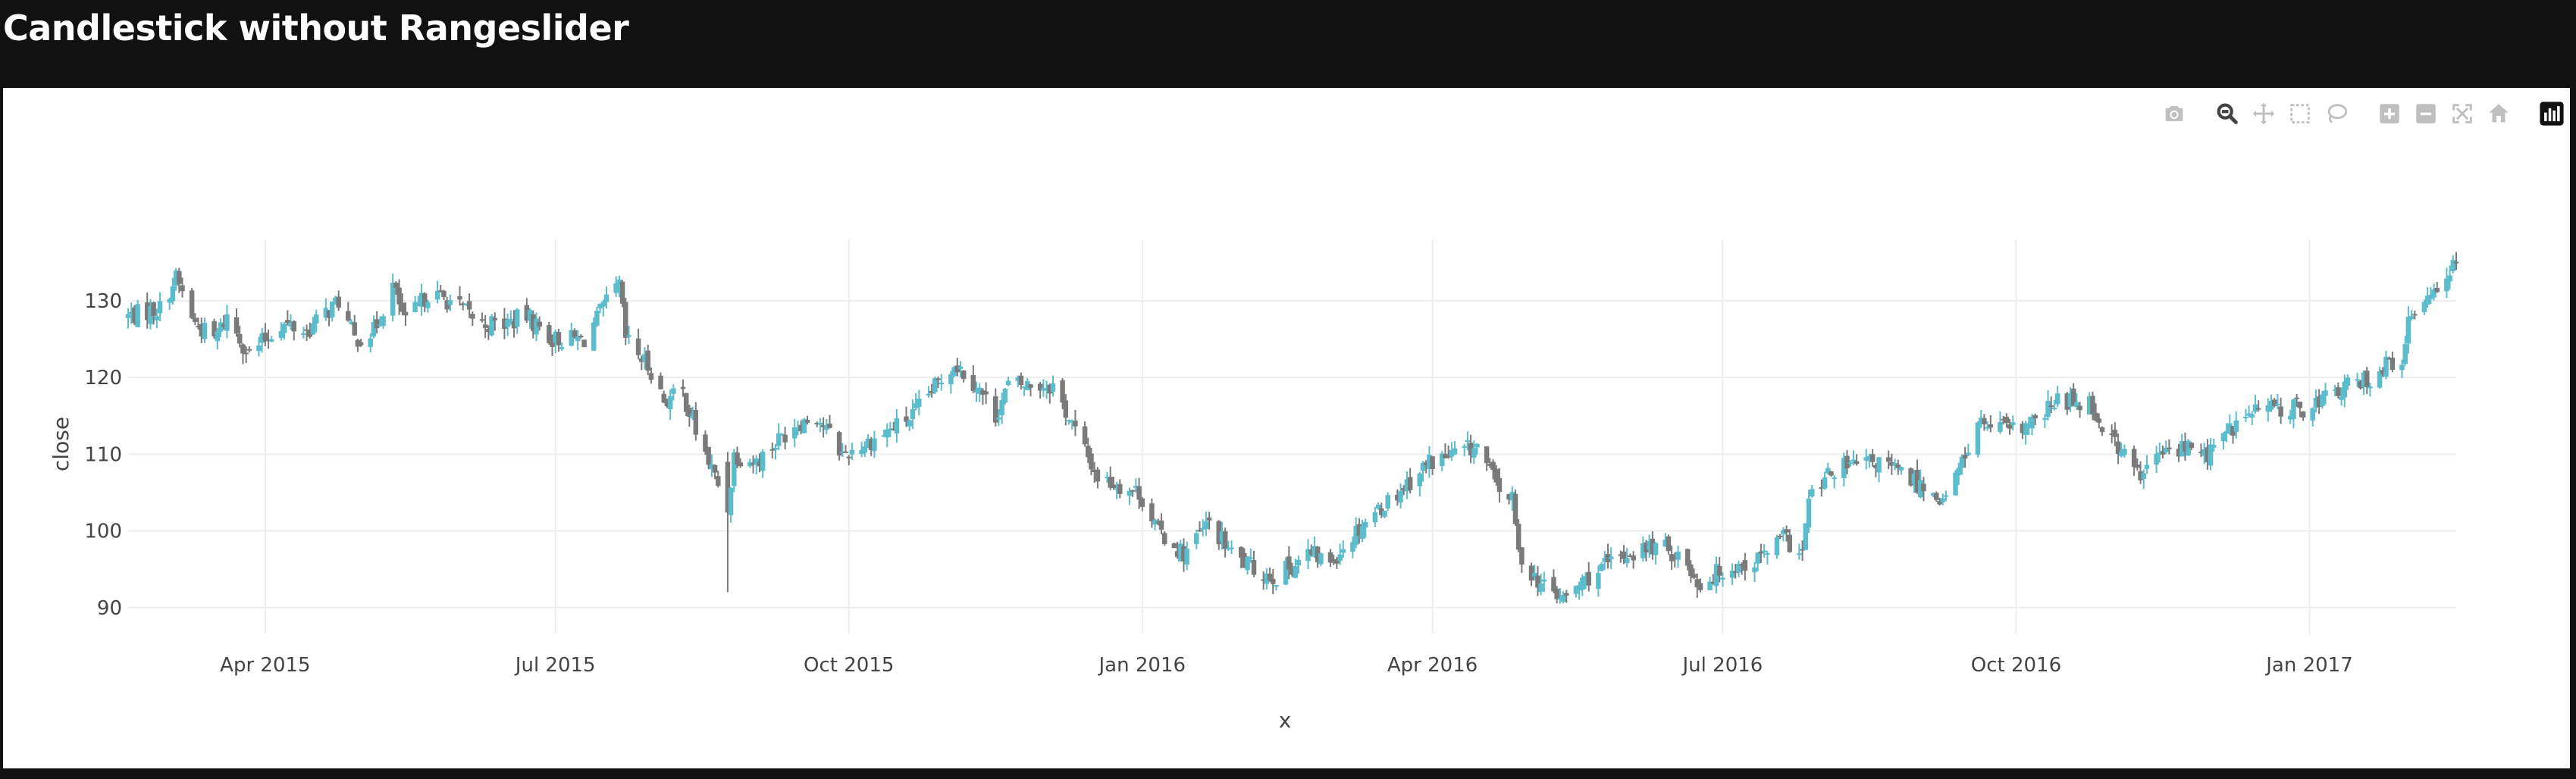 Image resolution: width=2576 pixels, height=779 pixels. What do you see at coordinates (2227, 113) in the screenshot?
I see `zoom-icon` at bounding box center [2227, 113].